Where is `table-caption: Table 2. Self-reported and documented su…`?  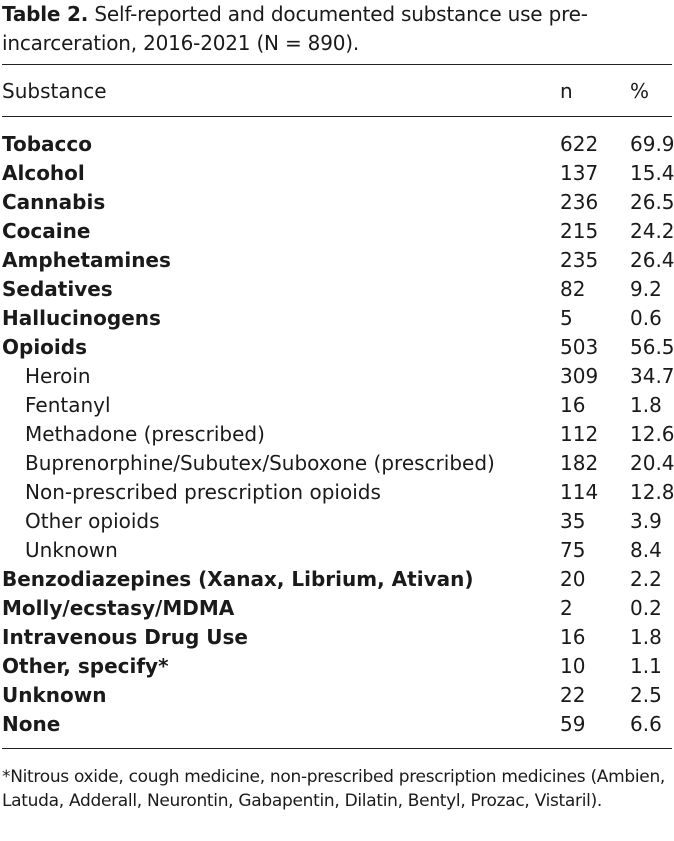 table-caption: Table 2. Self-reported and documented su… is located at coordinates (336, 29).